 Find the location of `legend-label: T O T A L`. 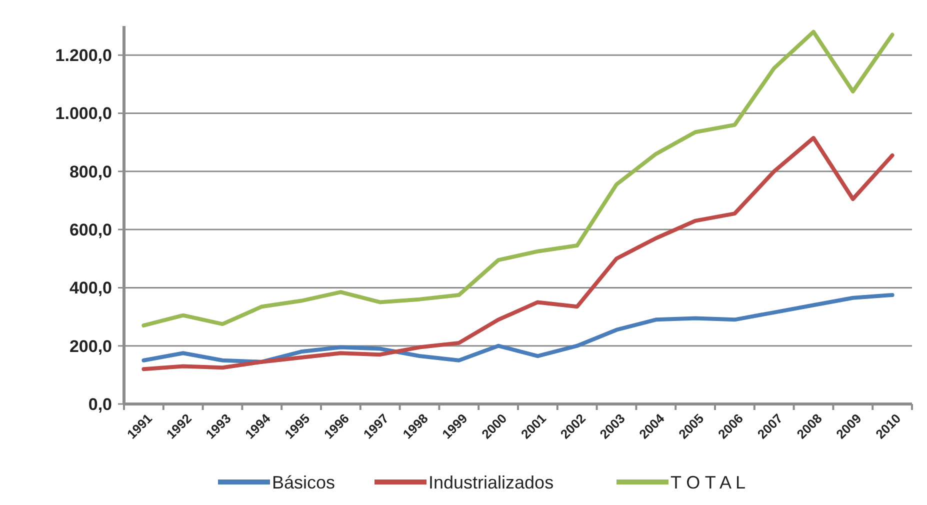

legend-label: T O T A L is located at coordinates (708, 482).